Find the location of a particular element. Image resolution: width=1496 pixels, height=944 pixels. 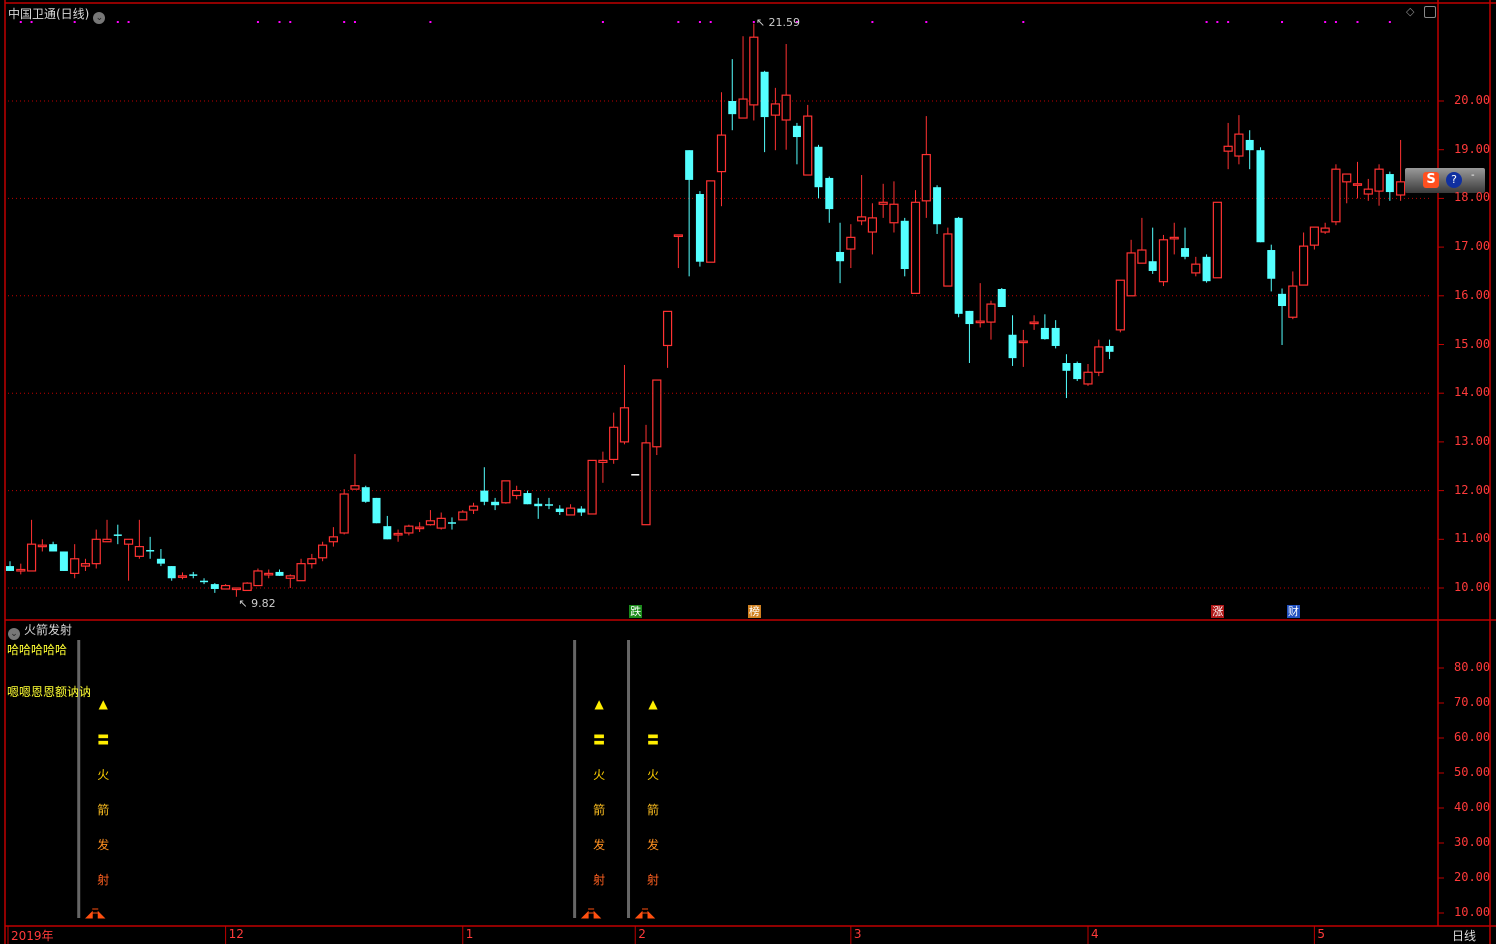

sogou-icon: S is located at coordinates (1431, 180).